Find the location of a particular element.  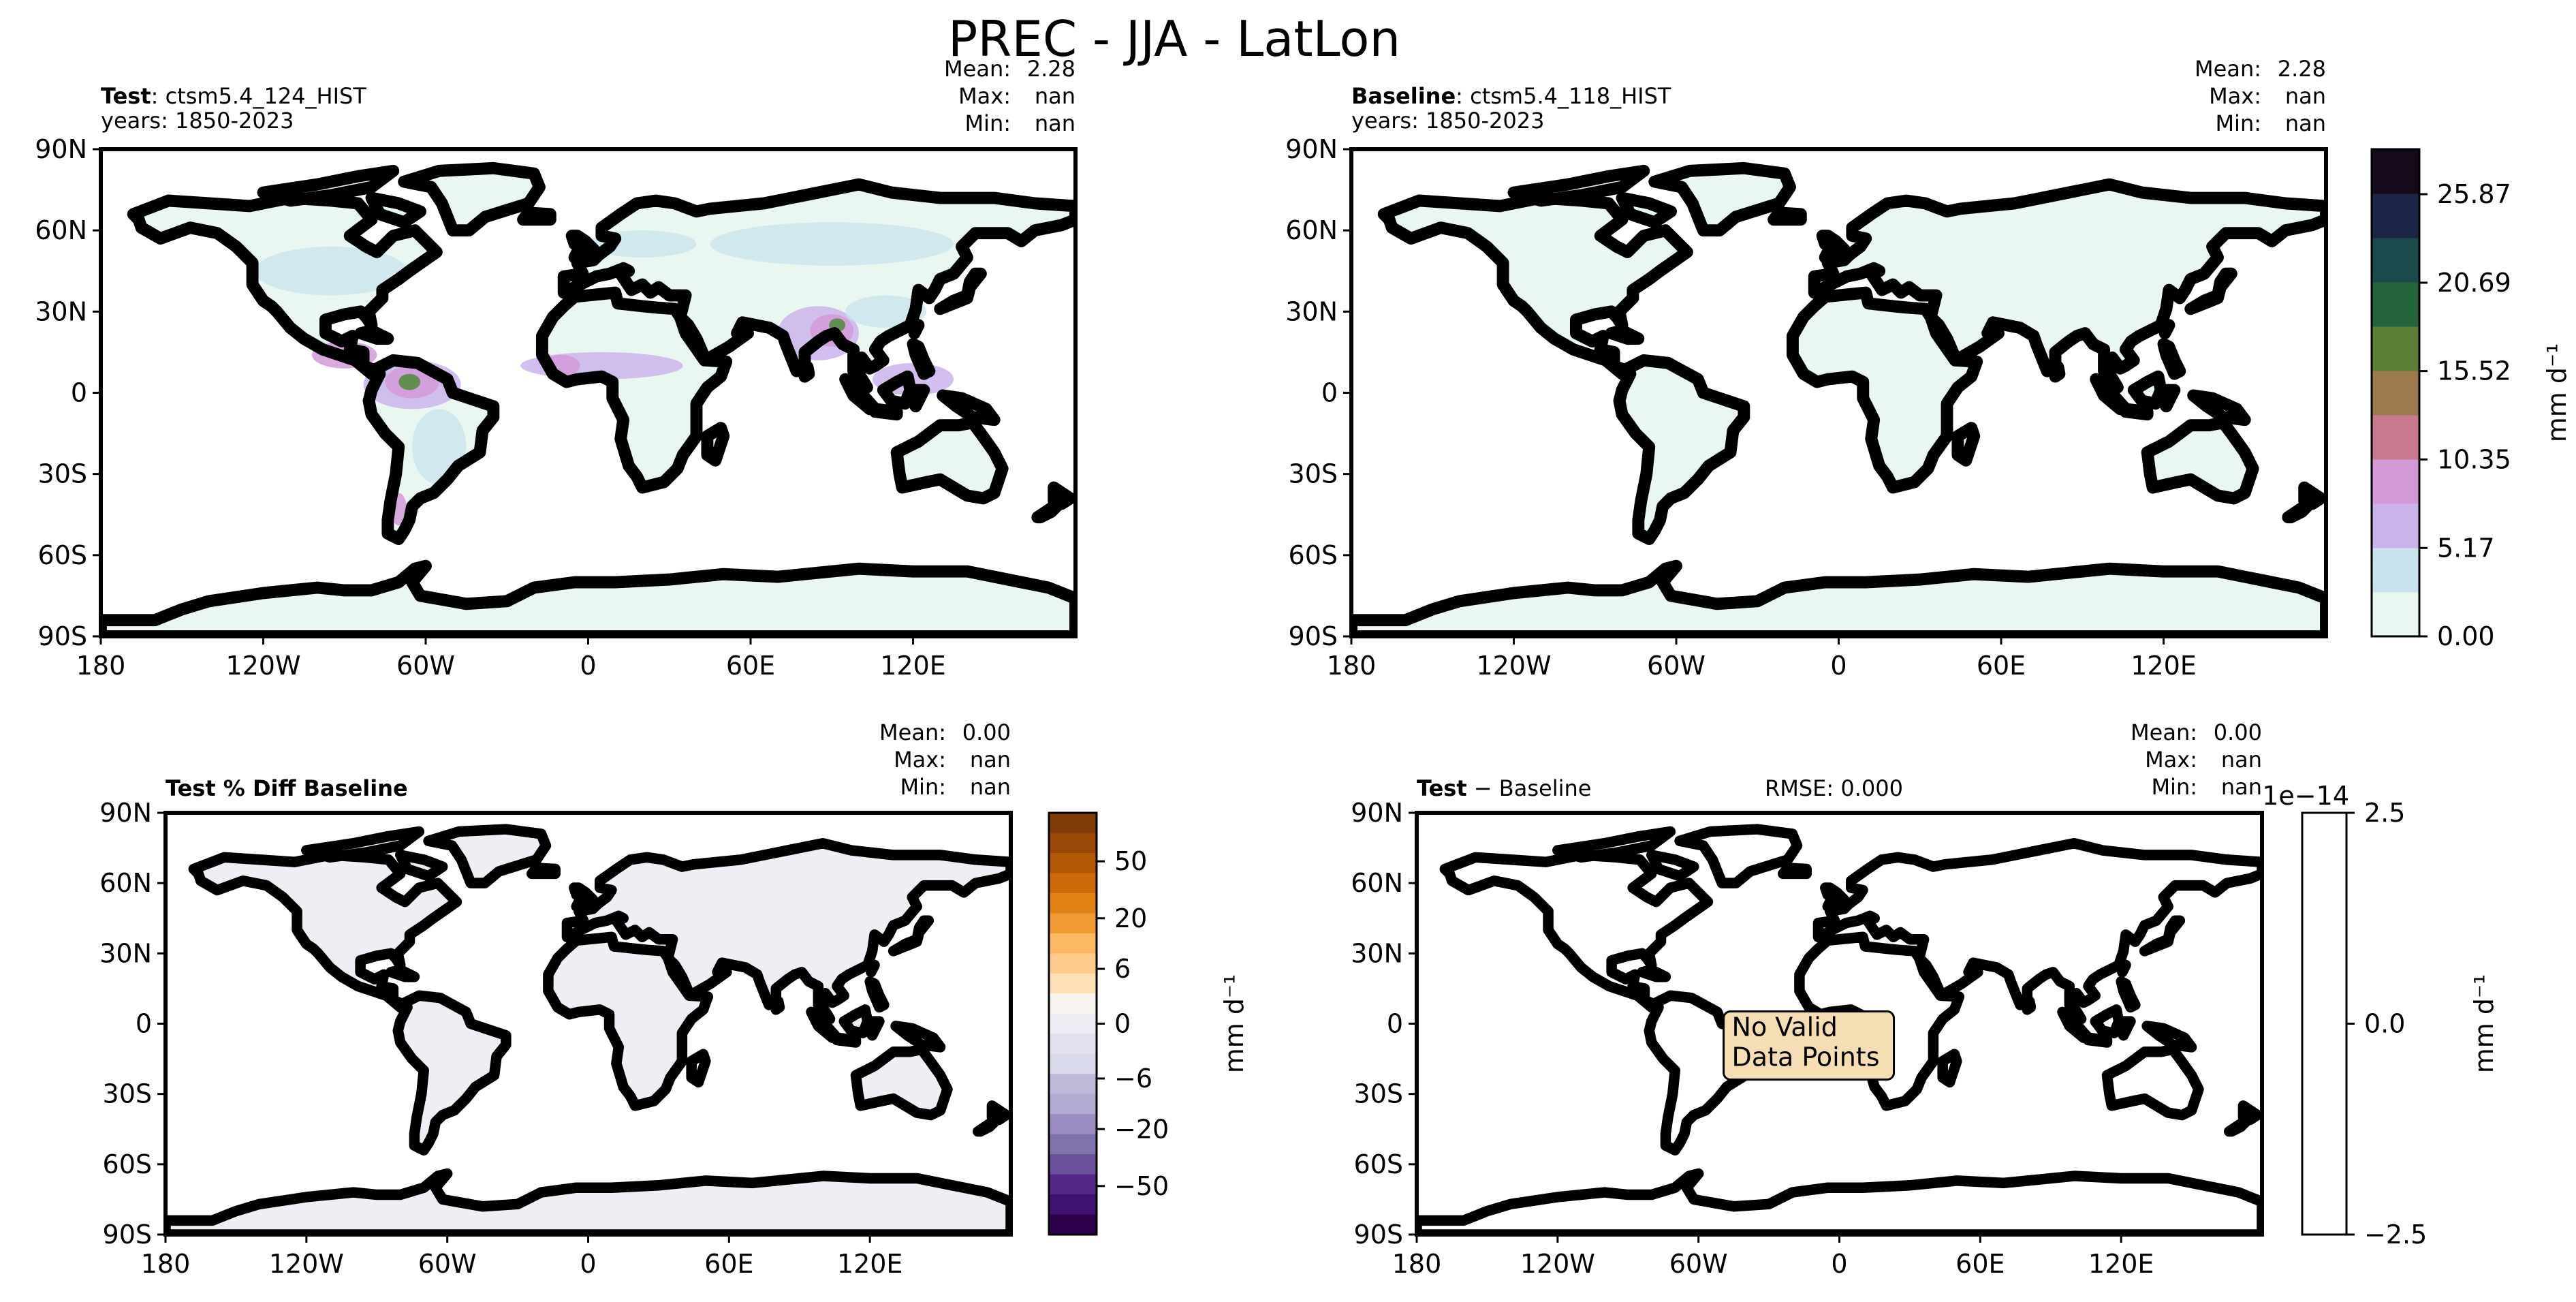

colorbar-empty is located at coordinates (2324, 1024).